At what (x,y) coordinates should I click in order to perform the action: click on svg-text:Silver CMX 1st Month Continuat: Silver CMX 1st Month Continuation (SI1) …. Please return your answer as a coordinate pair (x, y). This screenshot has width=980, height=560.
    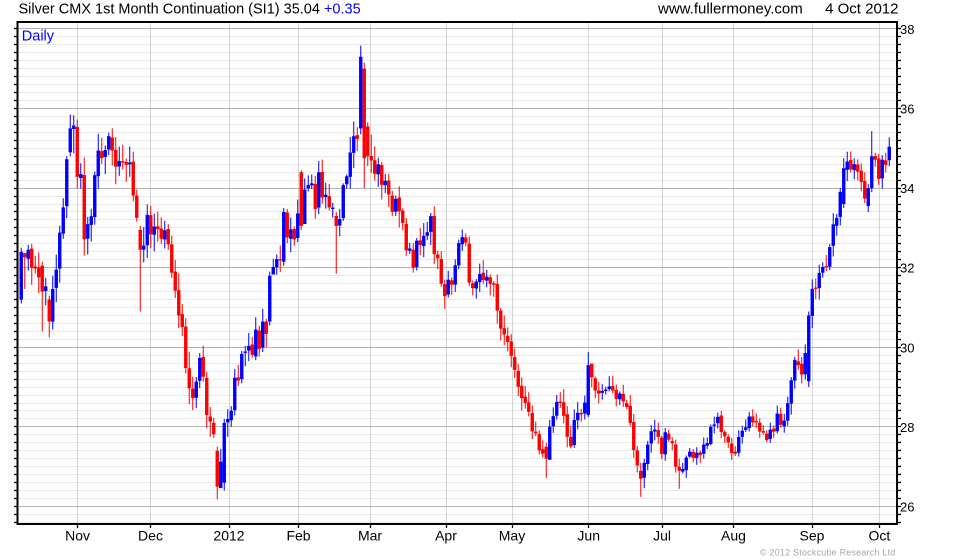
    Looking at the image, I should click on (190, 10).